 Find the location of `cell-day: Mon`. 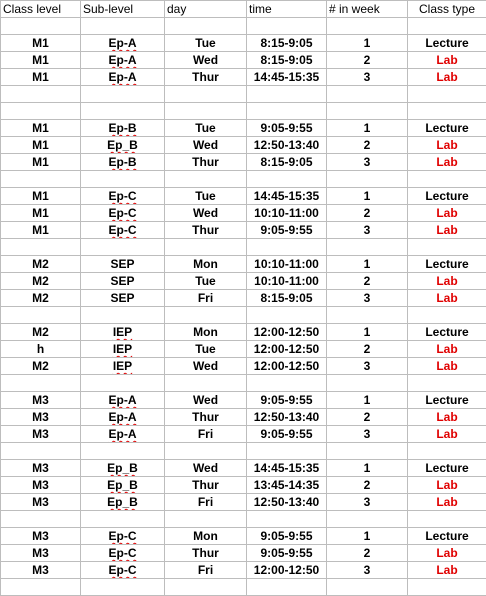

cell-day: Mon is located at coordinates (206, 264).